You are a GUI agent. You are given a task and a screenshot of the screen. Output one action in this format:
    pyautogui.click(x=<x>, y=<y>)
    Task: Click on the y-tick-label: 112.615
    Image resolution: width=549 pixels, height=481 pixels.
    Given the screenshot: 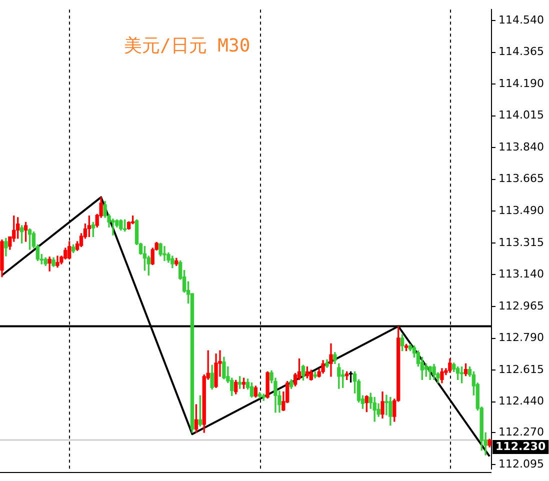 What is the action you would take?
    pyautogui.click(x=521, y=369)
    